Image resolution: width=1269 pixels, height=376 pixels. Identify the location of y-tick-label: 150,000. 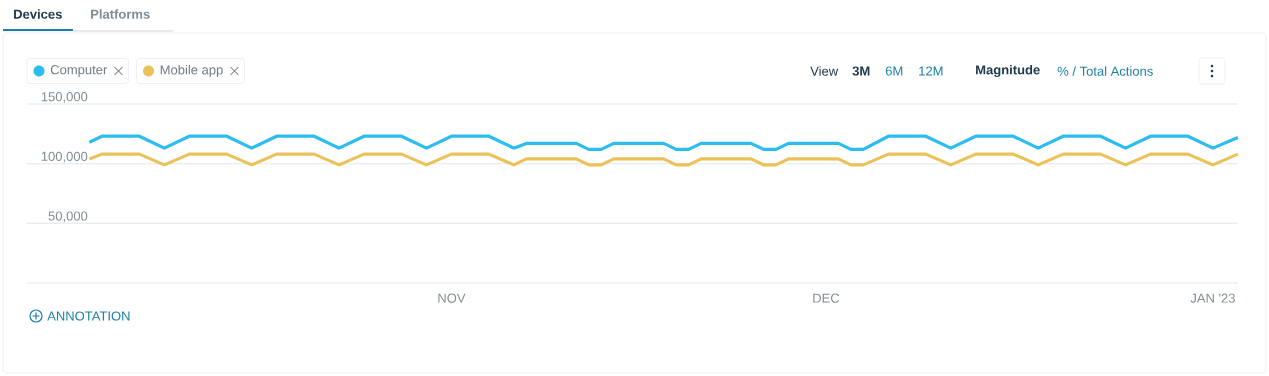
(64, 97).